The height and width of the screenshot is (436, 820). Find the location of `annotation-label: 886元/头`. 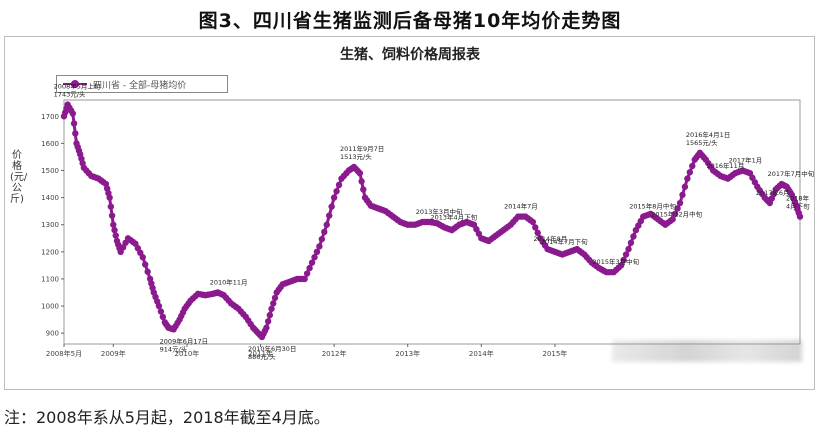

annotation-label: 886元/头 is located at coordinates (262, 356).